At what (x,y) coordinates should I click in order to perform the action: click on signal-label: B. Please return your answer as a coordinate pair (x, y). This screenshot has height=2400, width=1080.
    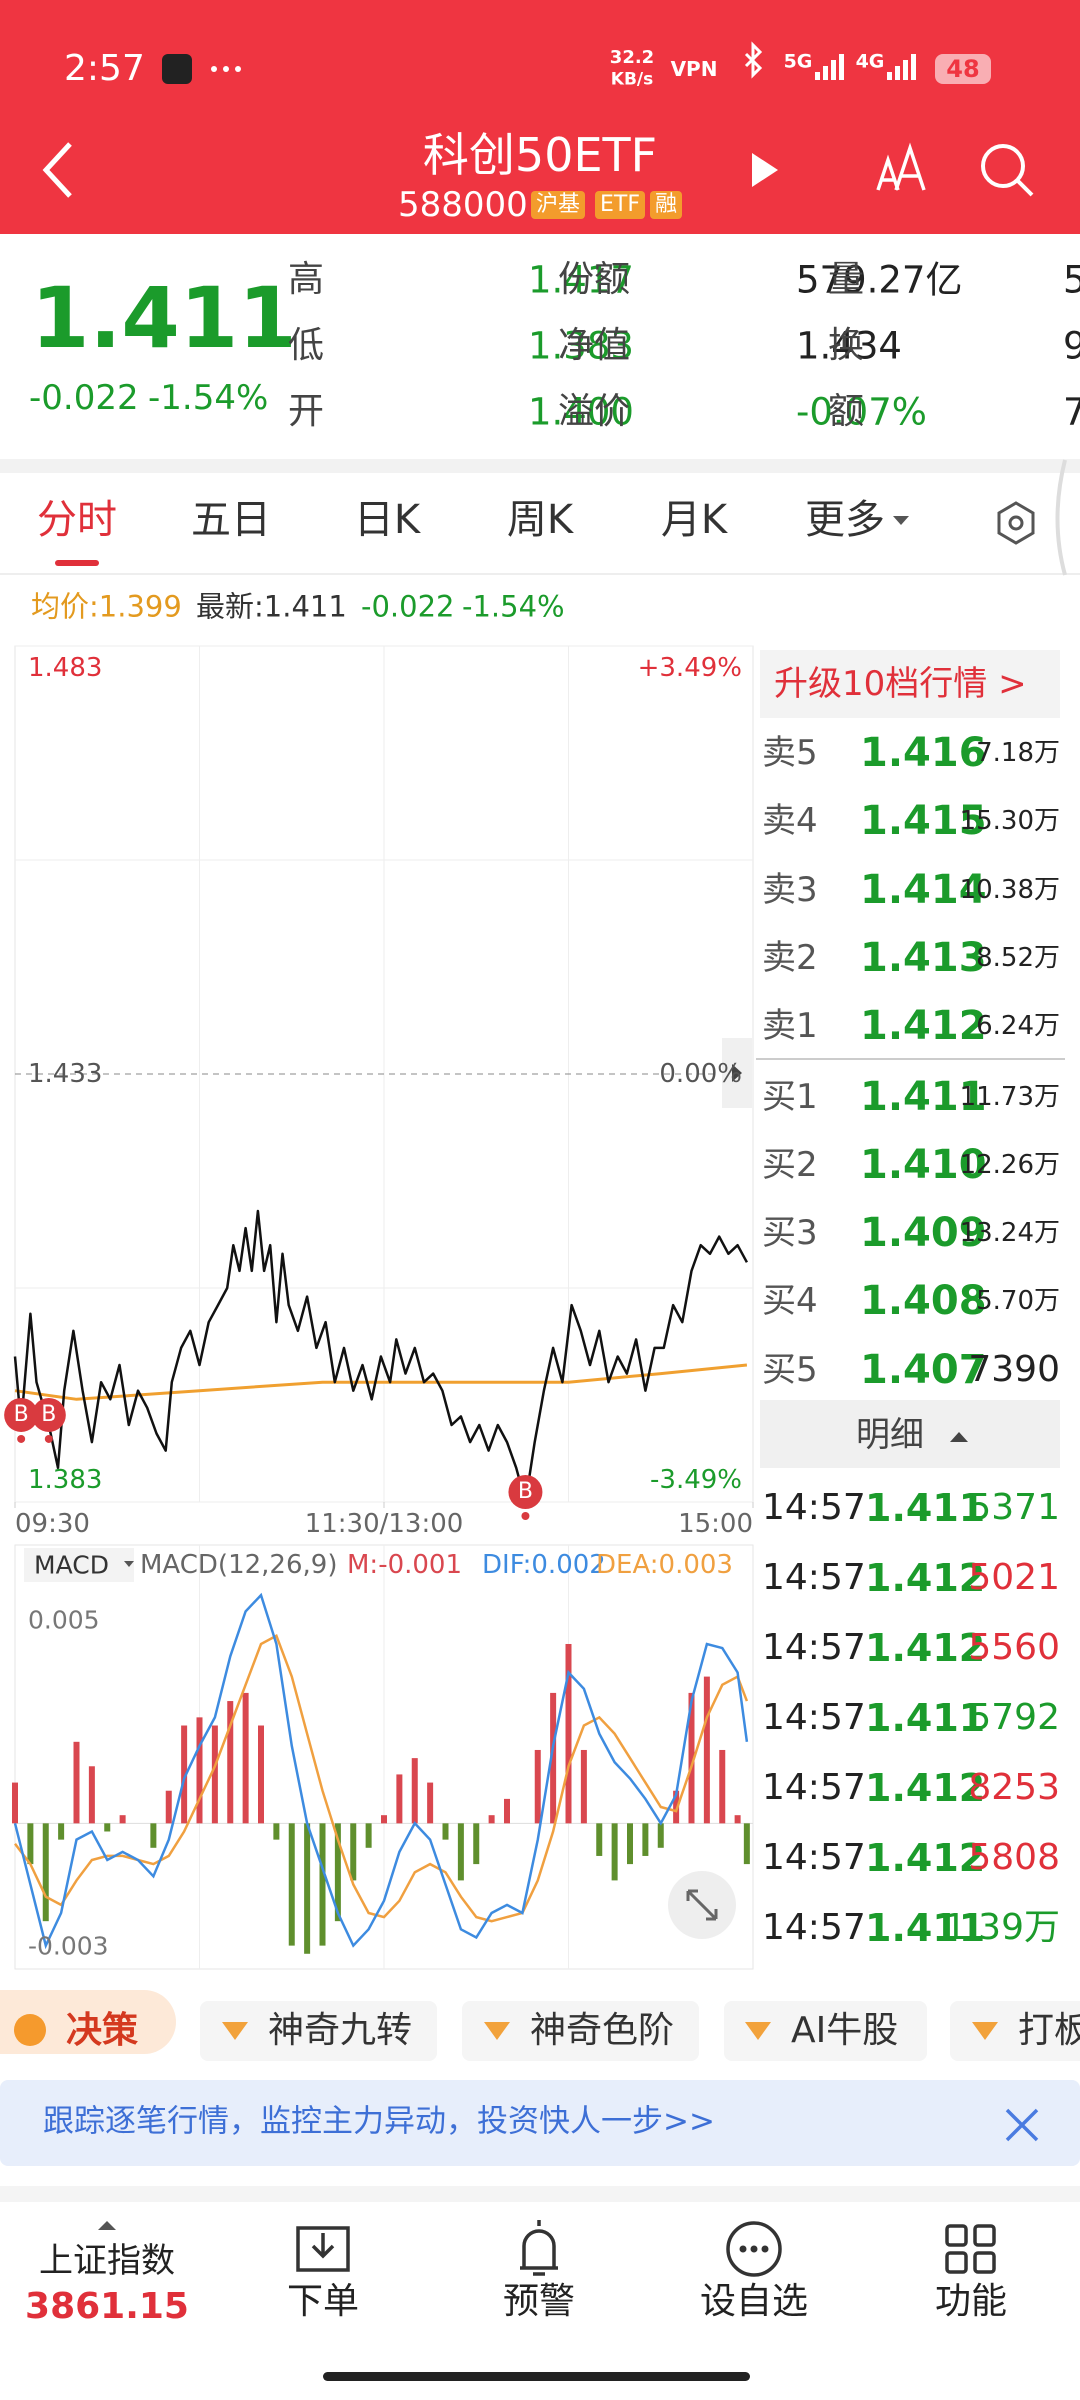
    Looking at the image, I should click on (49, 1414).